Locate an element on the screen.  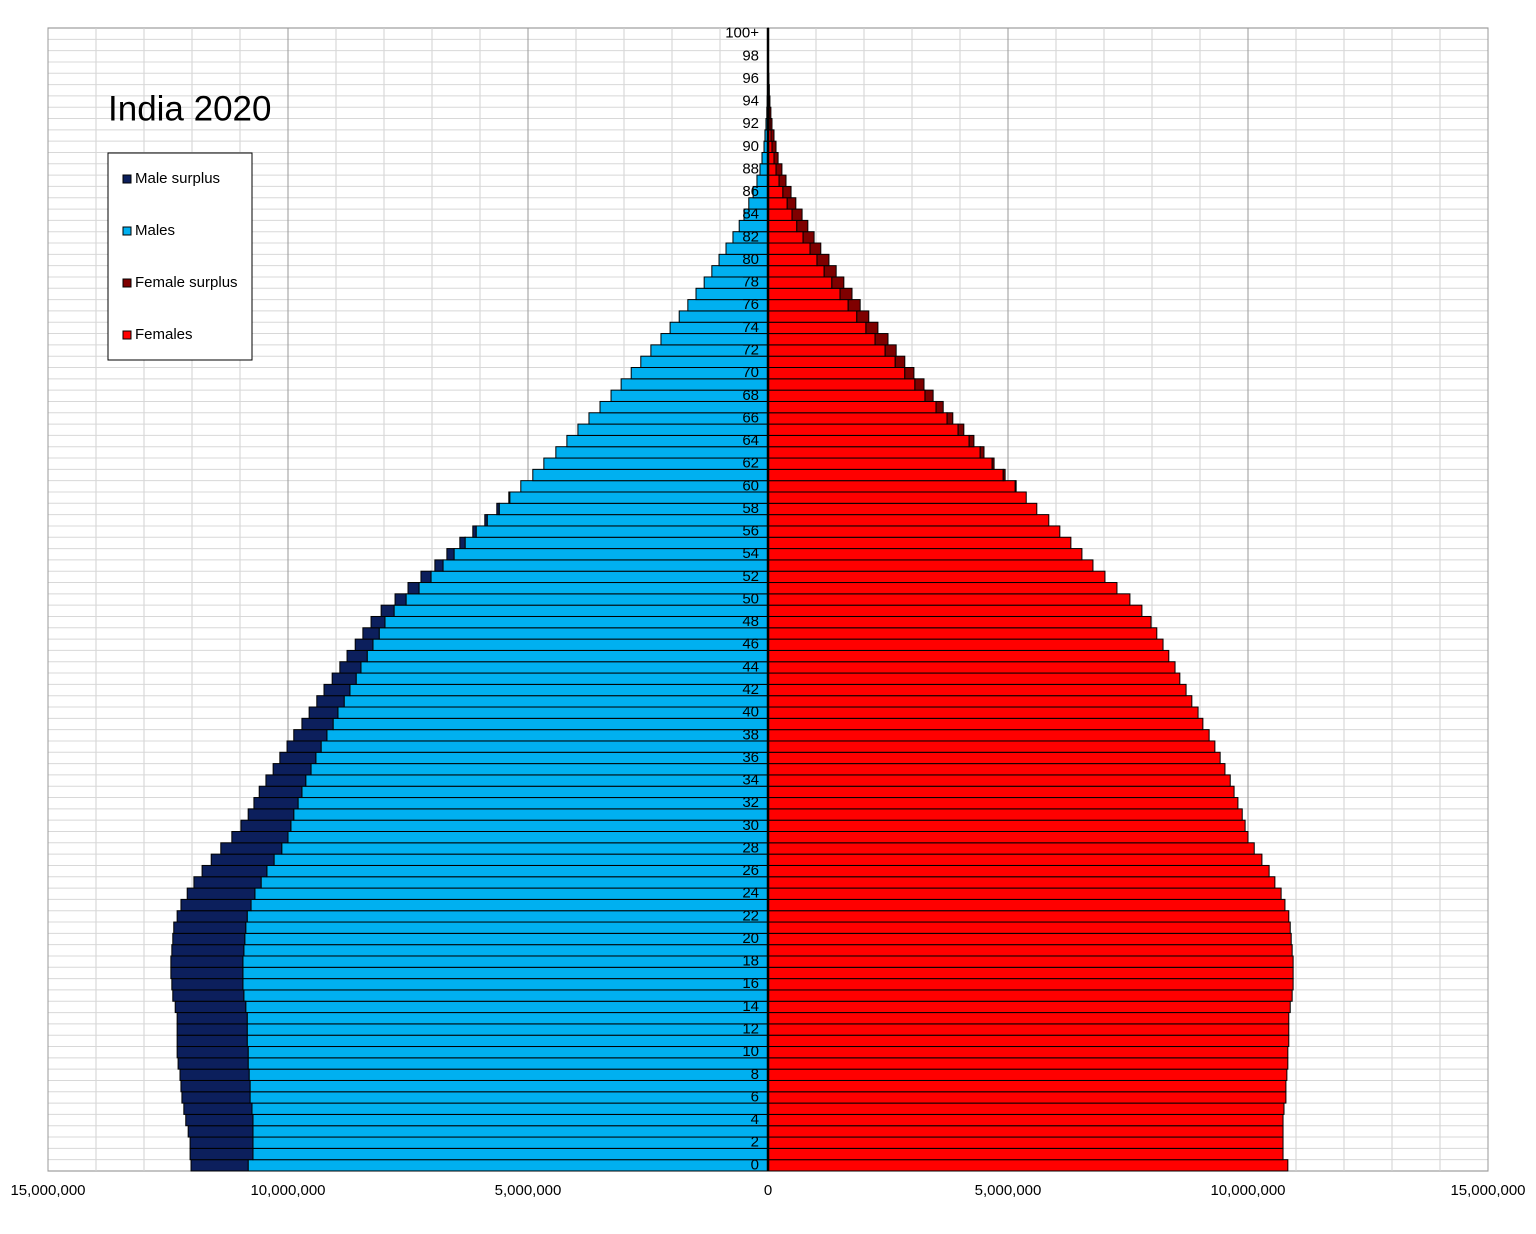
y-tick-label: 58 is located at coordinates (750, 508).